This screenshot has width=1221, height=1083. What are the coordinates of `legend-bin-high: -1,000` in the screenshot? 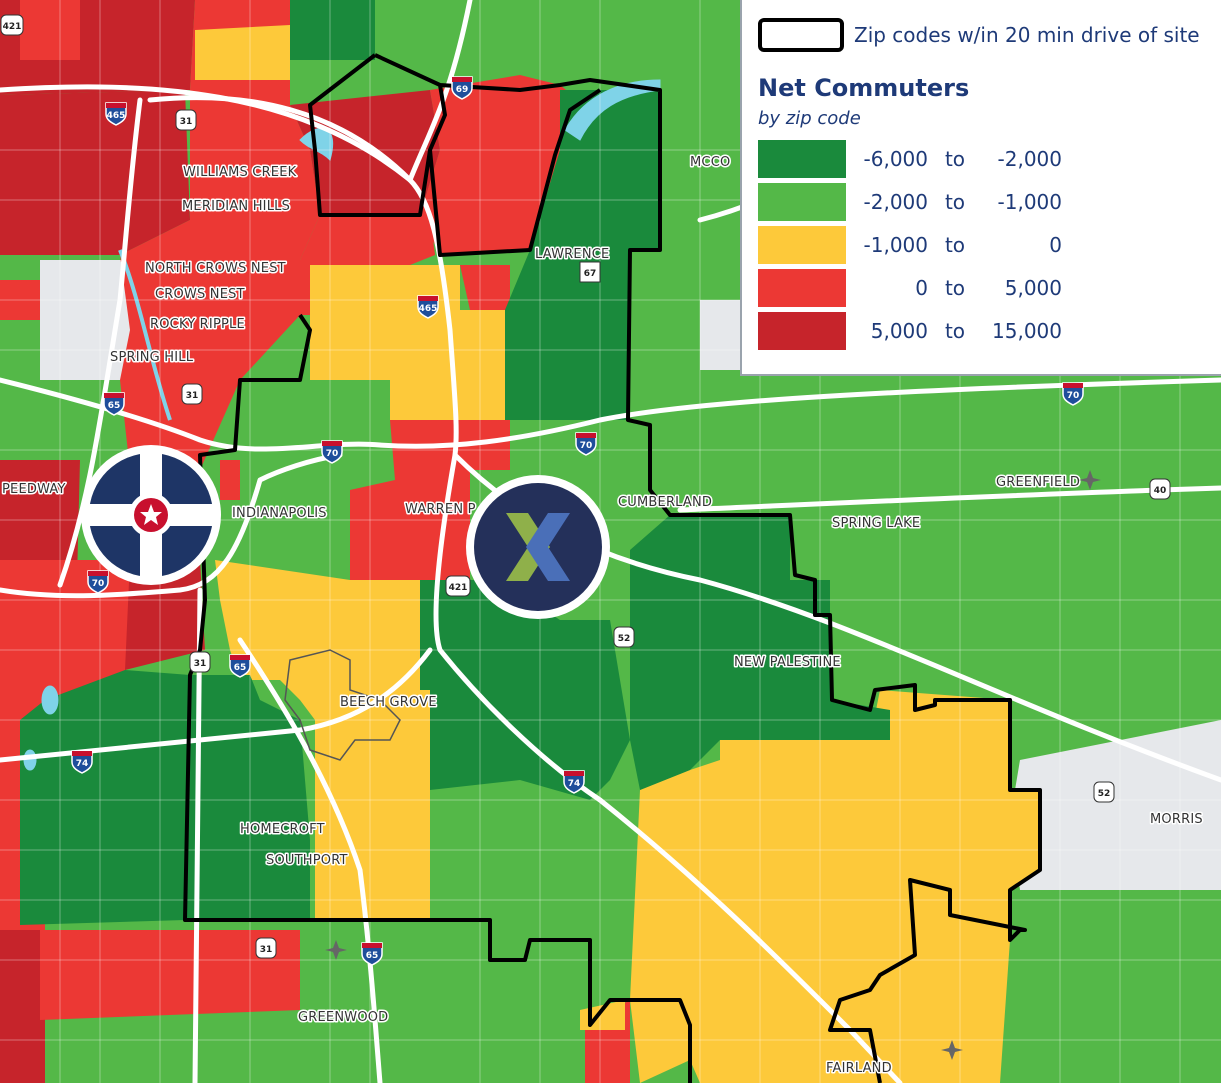 It's located at (1029, 202).